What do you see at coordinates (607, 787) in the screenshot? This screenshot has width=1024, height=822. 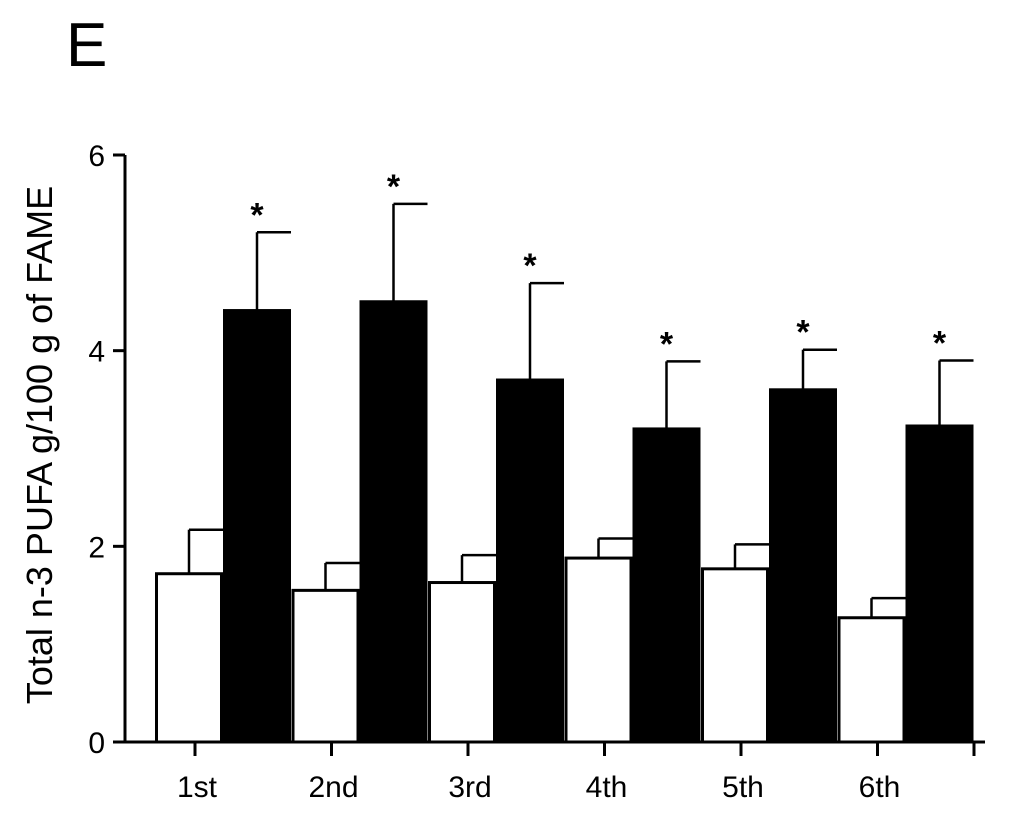 I see `x-tick-label: 4th` at bounding box center [607, 787].